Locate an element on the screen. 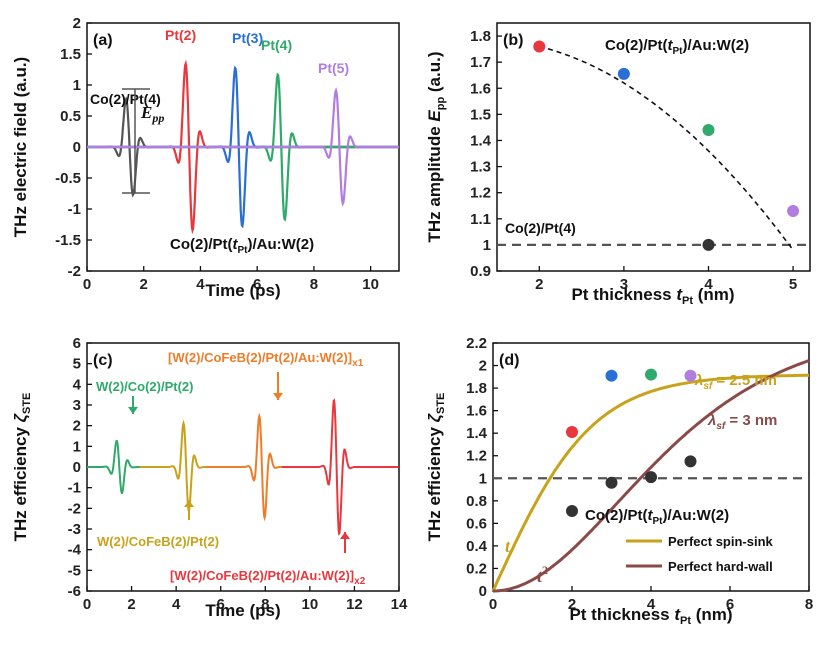 The height and width of the screenshot is (651, 830). panel-c-ytick-label: 2 is located at coordinates (77, 426).